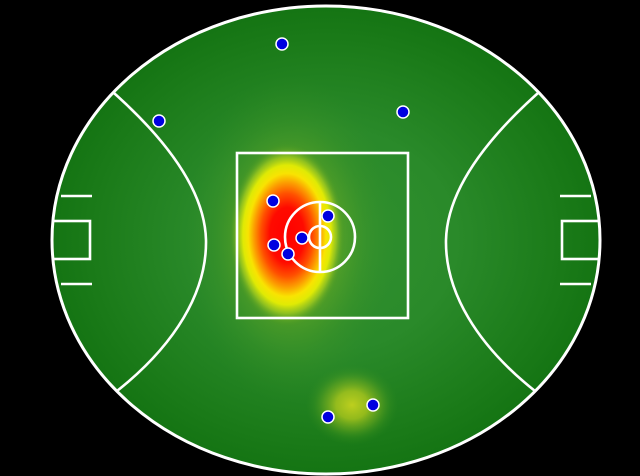 This screenshot has height=476, width=640. I want to click on centre-square, so click(322, 235).